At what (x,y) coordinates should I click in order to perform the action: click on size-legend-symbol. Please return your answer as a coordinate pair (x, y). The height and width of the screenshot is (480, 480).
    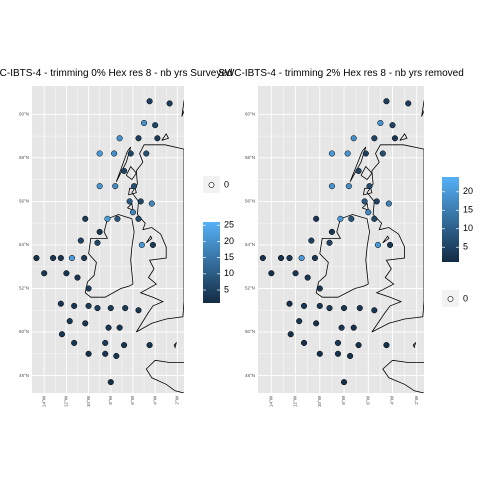
    Looking at the image, I should click on (450, 299).